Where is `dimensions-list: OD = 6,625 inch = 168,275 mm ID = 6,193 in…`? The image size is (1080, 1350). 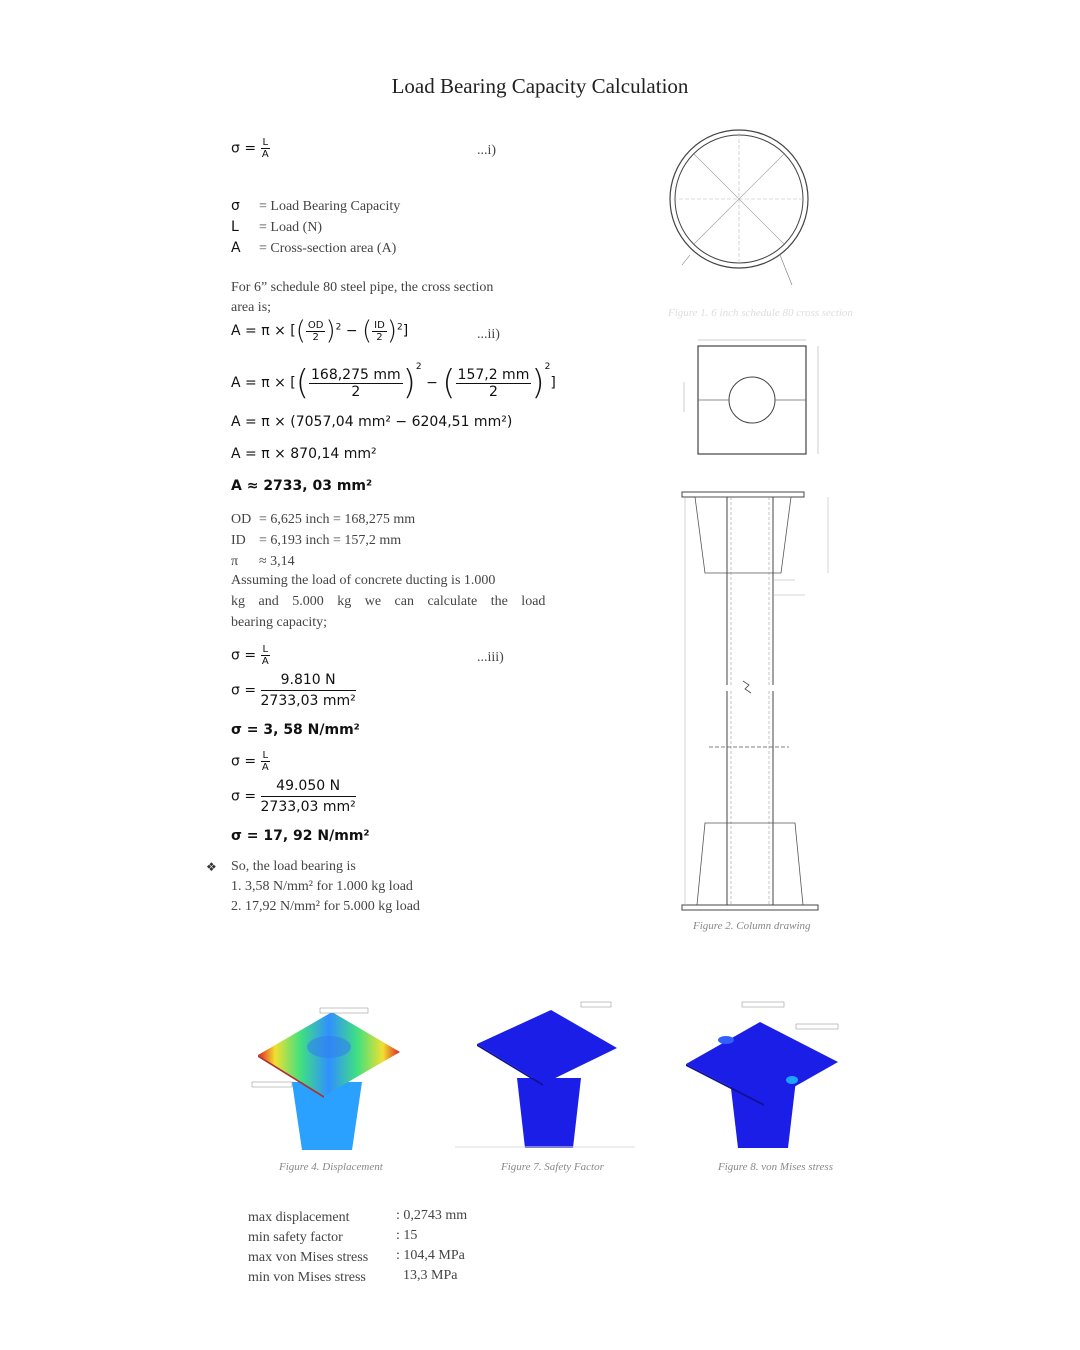
dimensions-list: OD = 6,625 inch = 168,275 mm ID = 6,193 in… is located at coordinates (323, 541).